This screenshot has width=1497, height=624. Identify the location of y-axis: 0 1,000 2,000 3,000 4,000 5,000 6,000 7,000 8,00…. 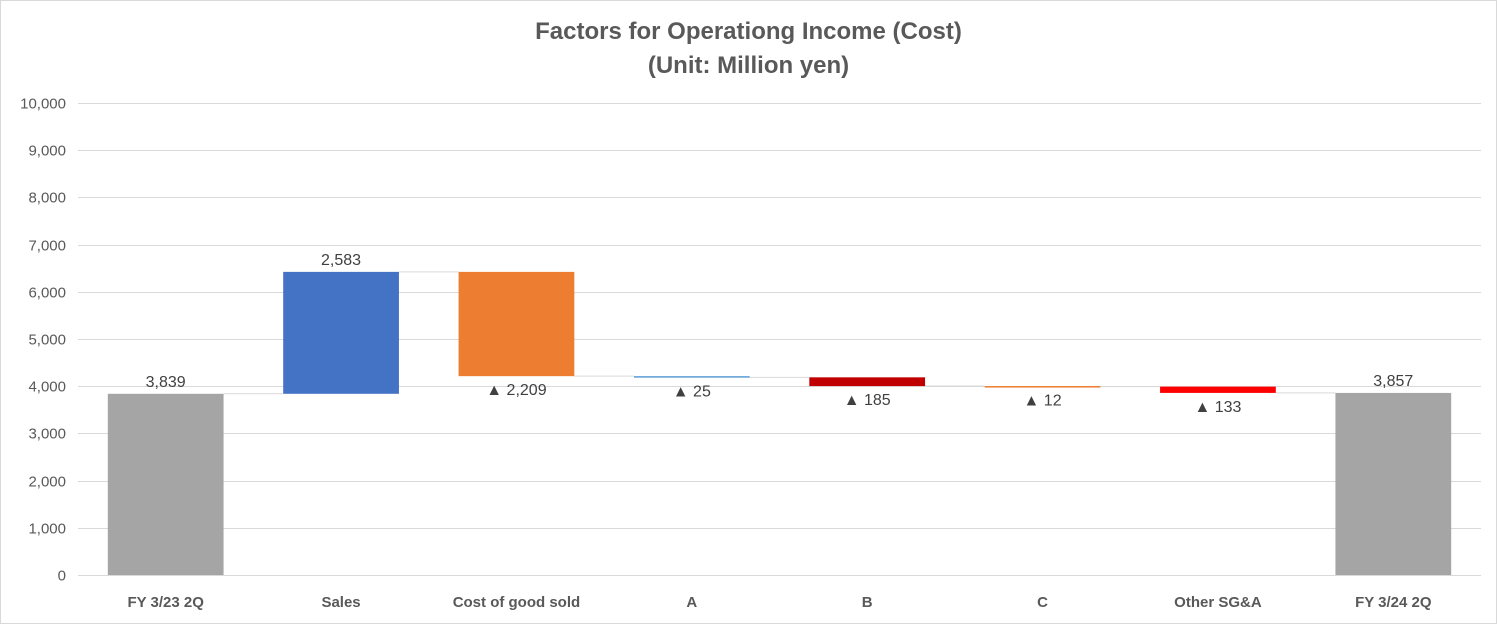
(43, 340).